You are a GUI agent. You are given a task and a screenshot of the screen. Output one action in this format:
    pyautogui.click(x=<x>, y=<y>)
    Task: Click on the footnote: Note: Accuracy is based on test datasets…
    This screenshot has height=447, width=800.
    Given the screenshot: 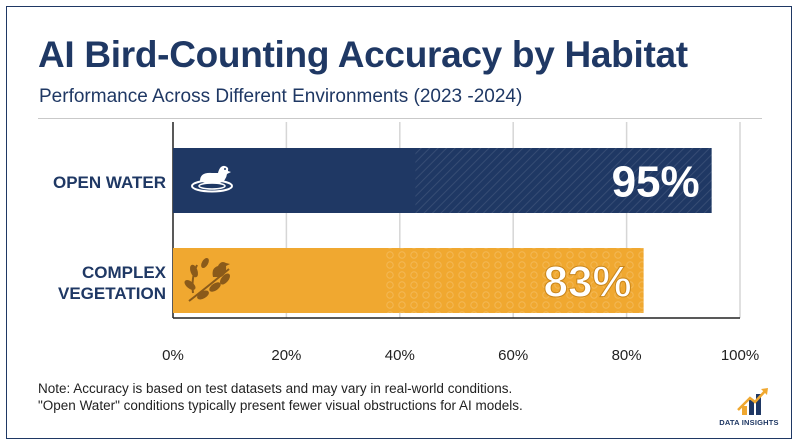 What is the action you would take?
    pyautogui.click(x=280, y=397)
    